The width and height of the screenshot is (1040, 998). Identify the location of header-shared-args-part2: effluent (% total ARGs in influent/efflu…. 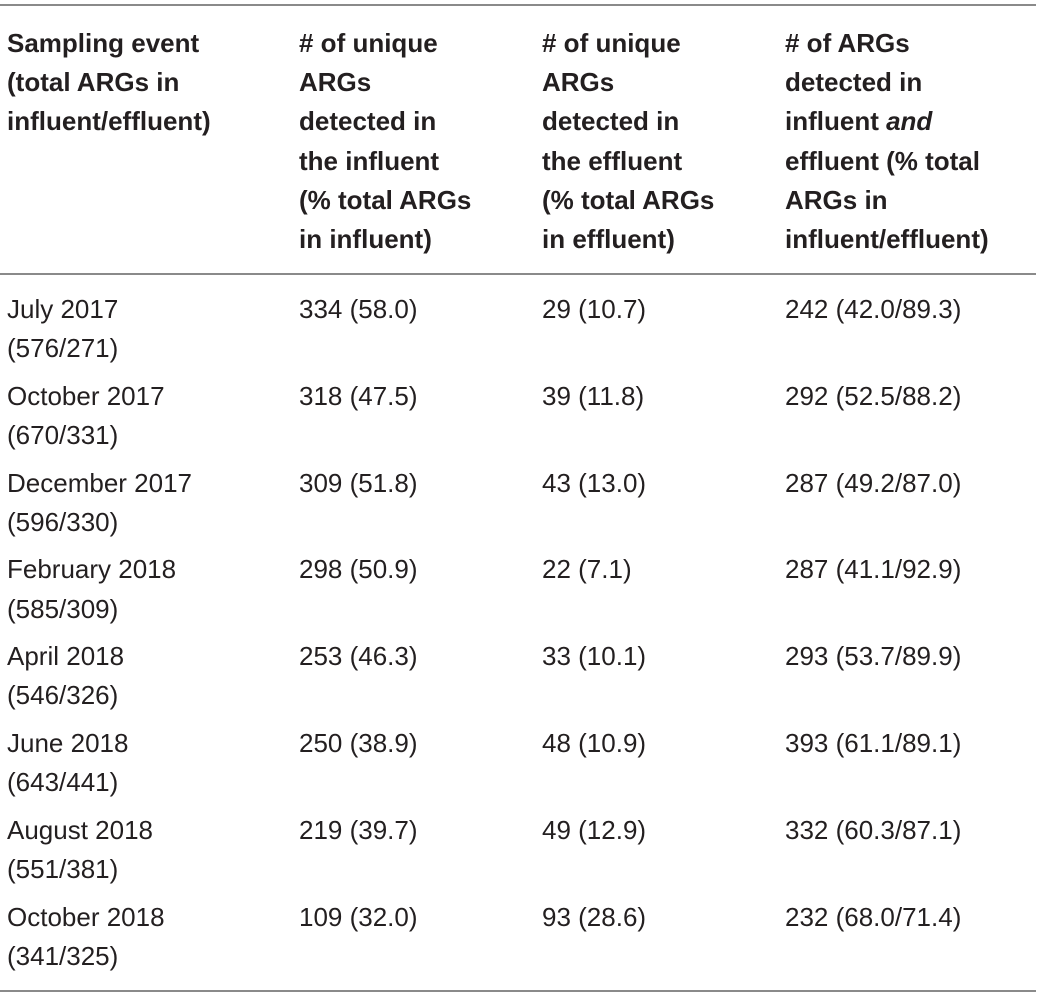
(887, 200).